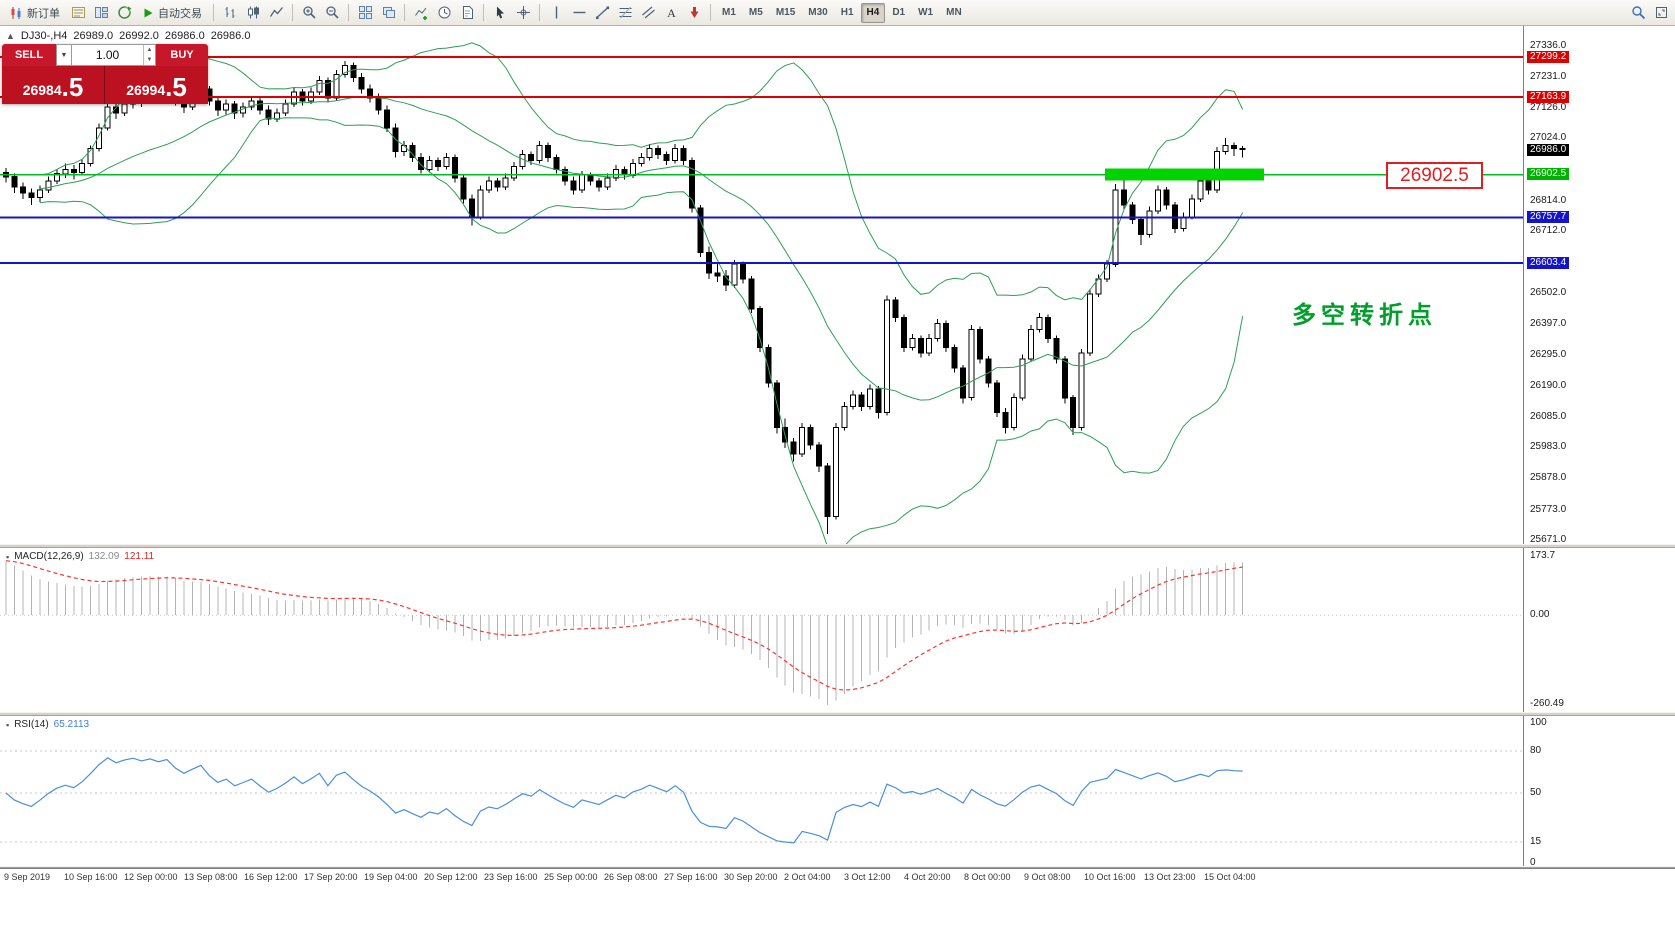 The image size is (1675, 949). What do you see at coordinates (1536, 841) in the screenshot?
I see `axis-tick: 15` at bounding box center [1536, 841].